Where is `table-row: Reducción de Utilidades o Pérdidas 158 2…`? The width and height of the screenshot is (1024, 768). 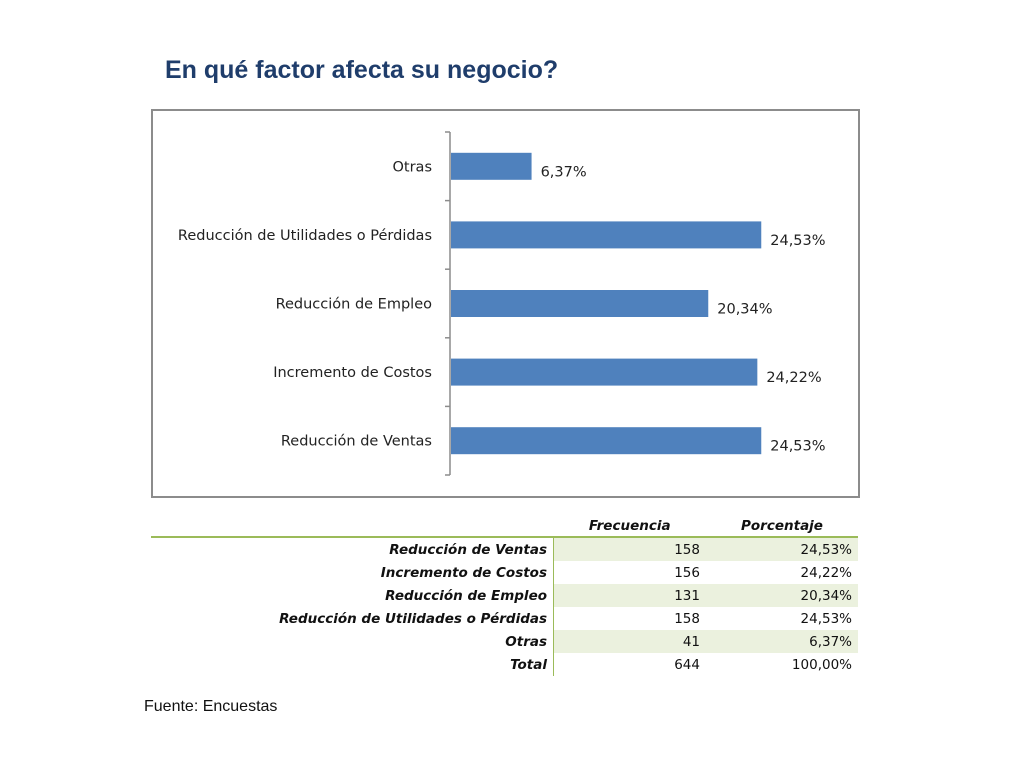 table-row: Reducción de Utilidades o Pérdidas 158 2… is located at coordinates (504, 618).